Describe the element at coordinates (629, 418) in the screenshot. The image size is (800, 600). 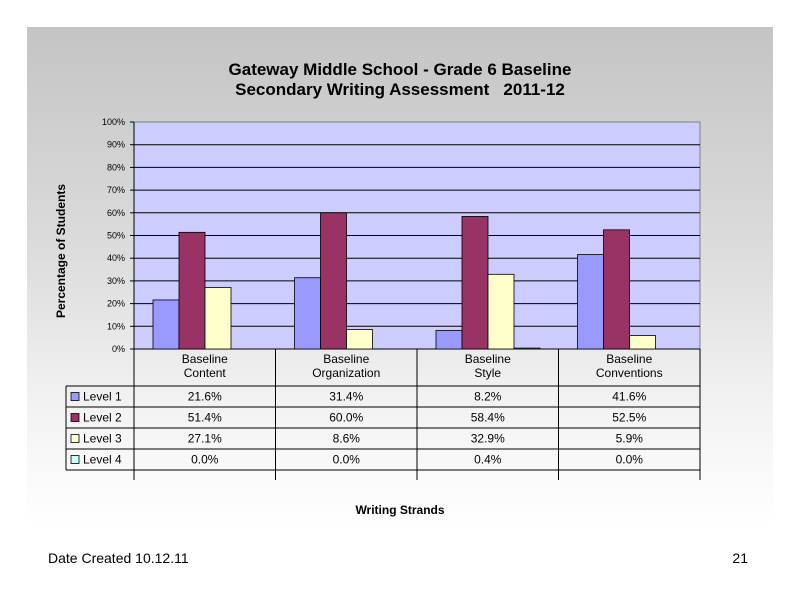
I see `data-label: 52.5%` at that location.